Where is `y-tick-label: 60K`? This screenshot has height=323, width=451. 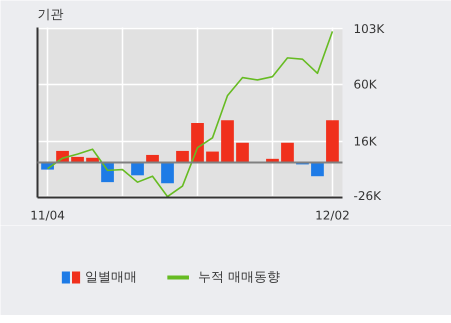
y-tick-label: 60K is located at coordinates (366, 85).